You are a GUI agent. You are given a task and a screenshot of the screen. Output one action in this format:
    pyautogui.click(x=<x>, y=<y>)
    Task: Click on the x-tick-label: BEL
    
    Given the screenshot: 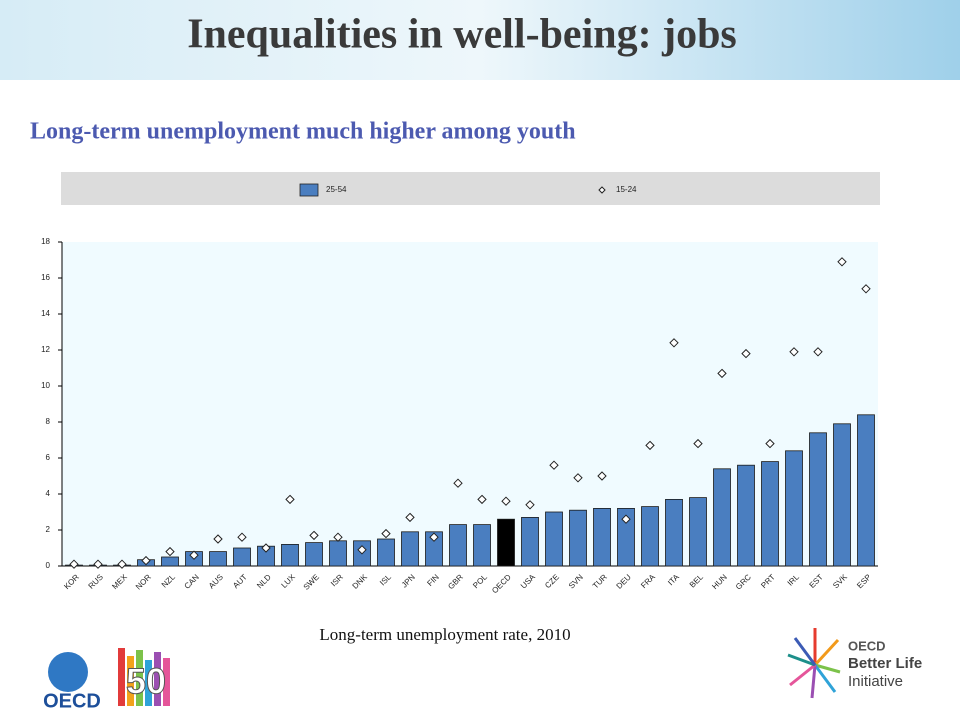 What is the action you would take?
    pyautogui.click(x=696, y=580)
    